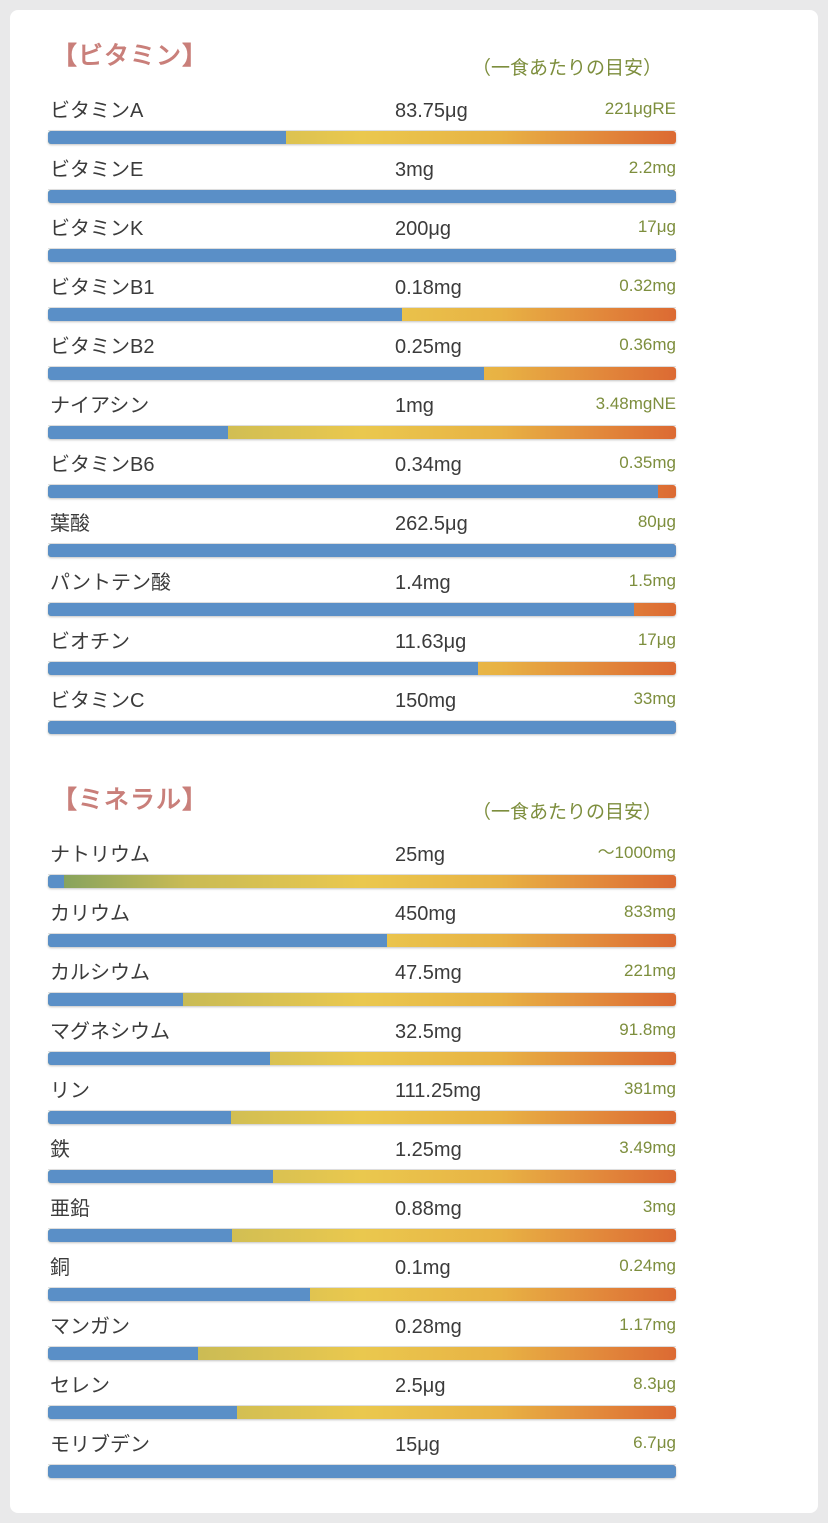 The image size is (828, 1523). Describe the element at coordinates (362, 857) in the screenshot. I see `nutrient-row-text: ナトリウム 25mg ～1000mg` at that location.